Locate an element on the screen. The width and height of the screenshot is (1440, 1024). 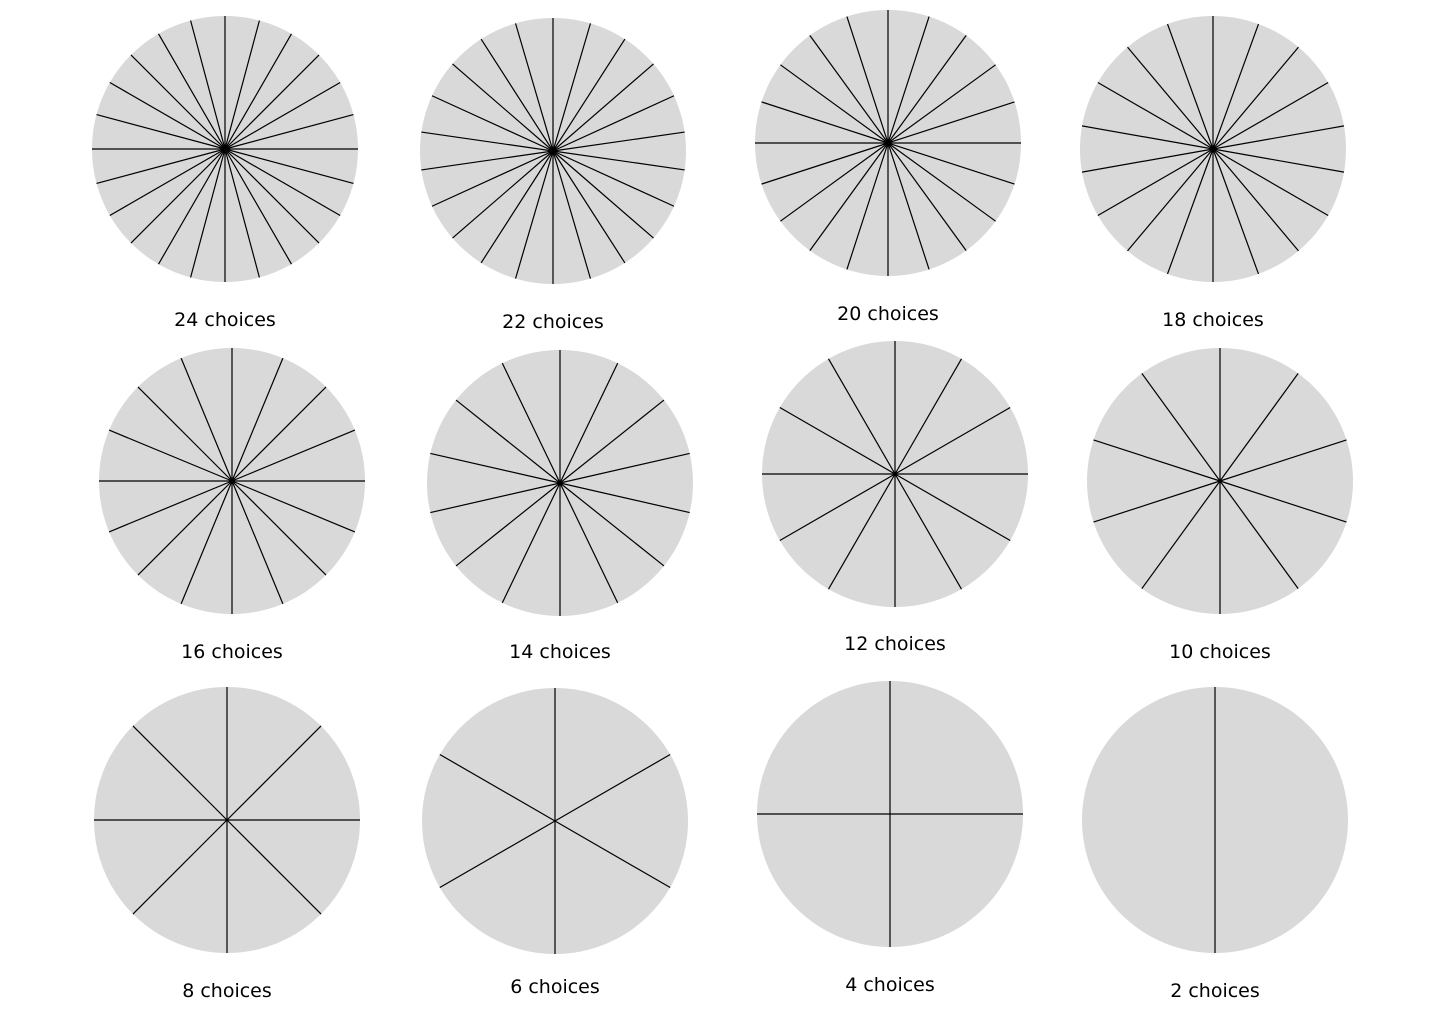
wheel-label: 14 choices is located at coordinates (560, 652).